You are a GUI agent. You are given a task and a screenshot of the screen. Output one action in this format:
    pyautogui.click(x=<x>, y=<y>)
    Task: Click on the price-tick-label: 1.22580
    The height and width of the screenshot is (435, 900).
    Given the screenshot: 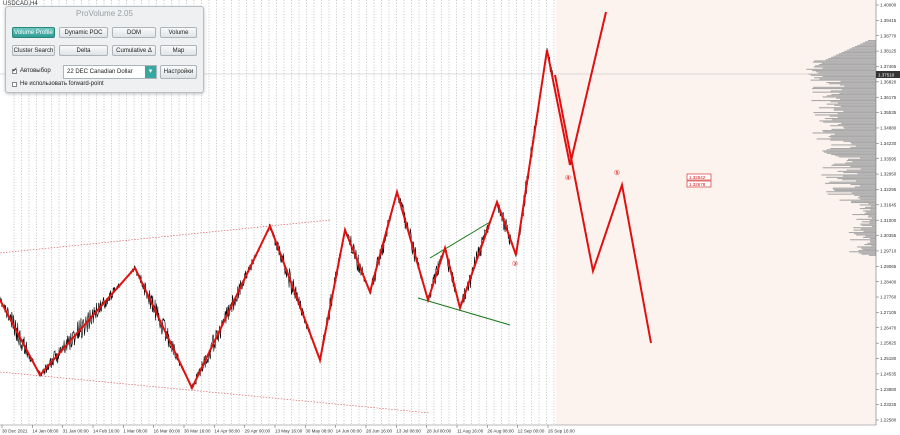 What is the action you would take?
    pyautogui.click(x=888, y=420)
    